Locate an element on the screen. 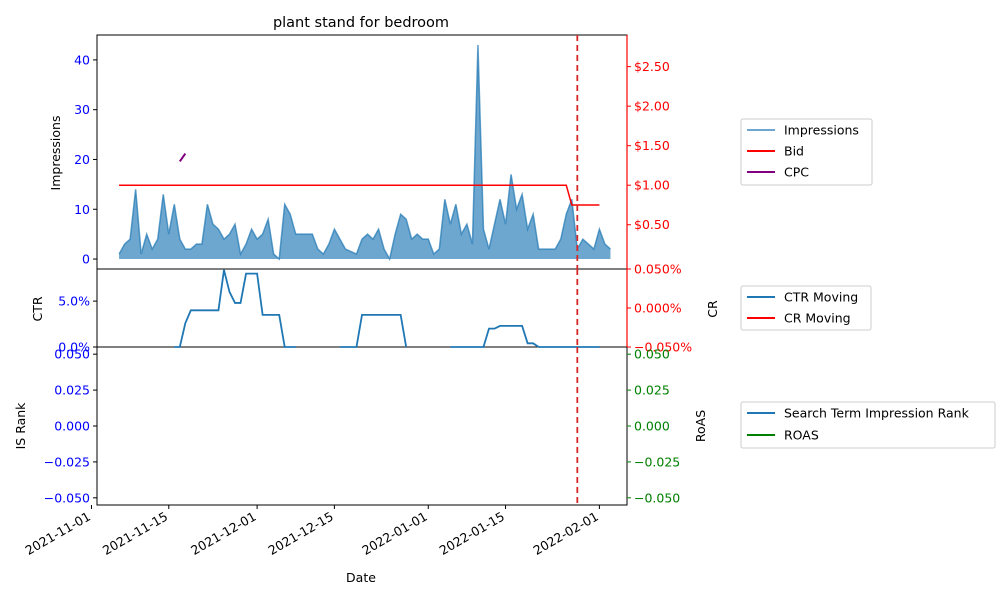 The height and width of the screenshot is (600, 1000). legend-bottom-box is located at coordinates (868, 425).